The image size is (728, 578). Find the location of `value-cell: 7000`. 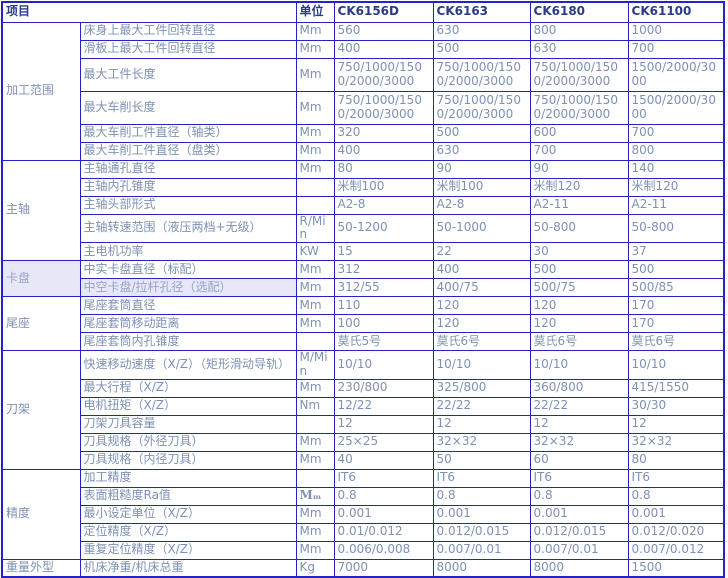

value-cell: 7000 is located at coordinates (383, 568).